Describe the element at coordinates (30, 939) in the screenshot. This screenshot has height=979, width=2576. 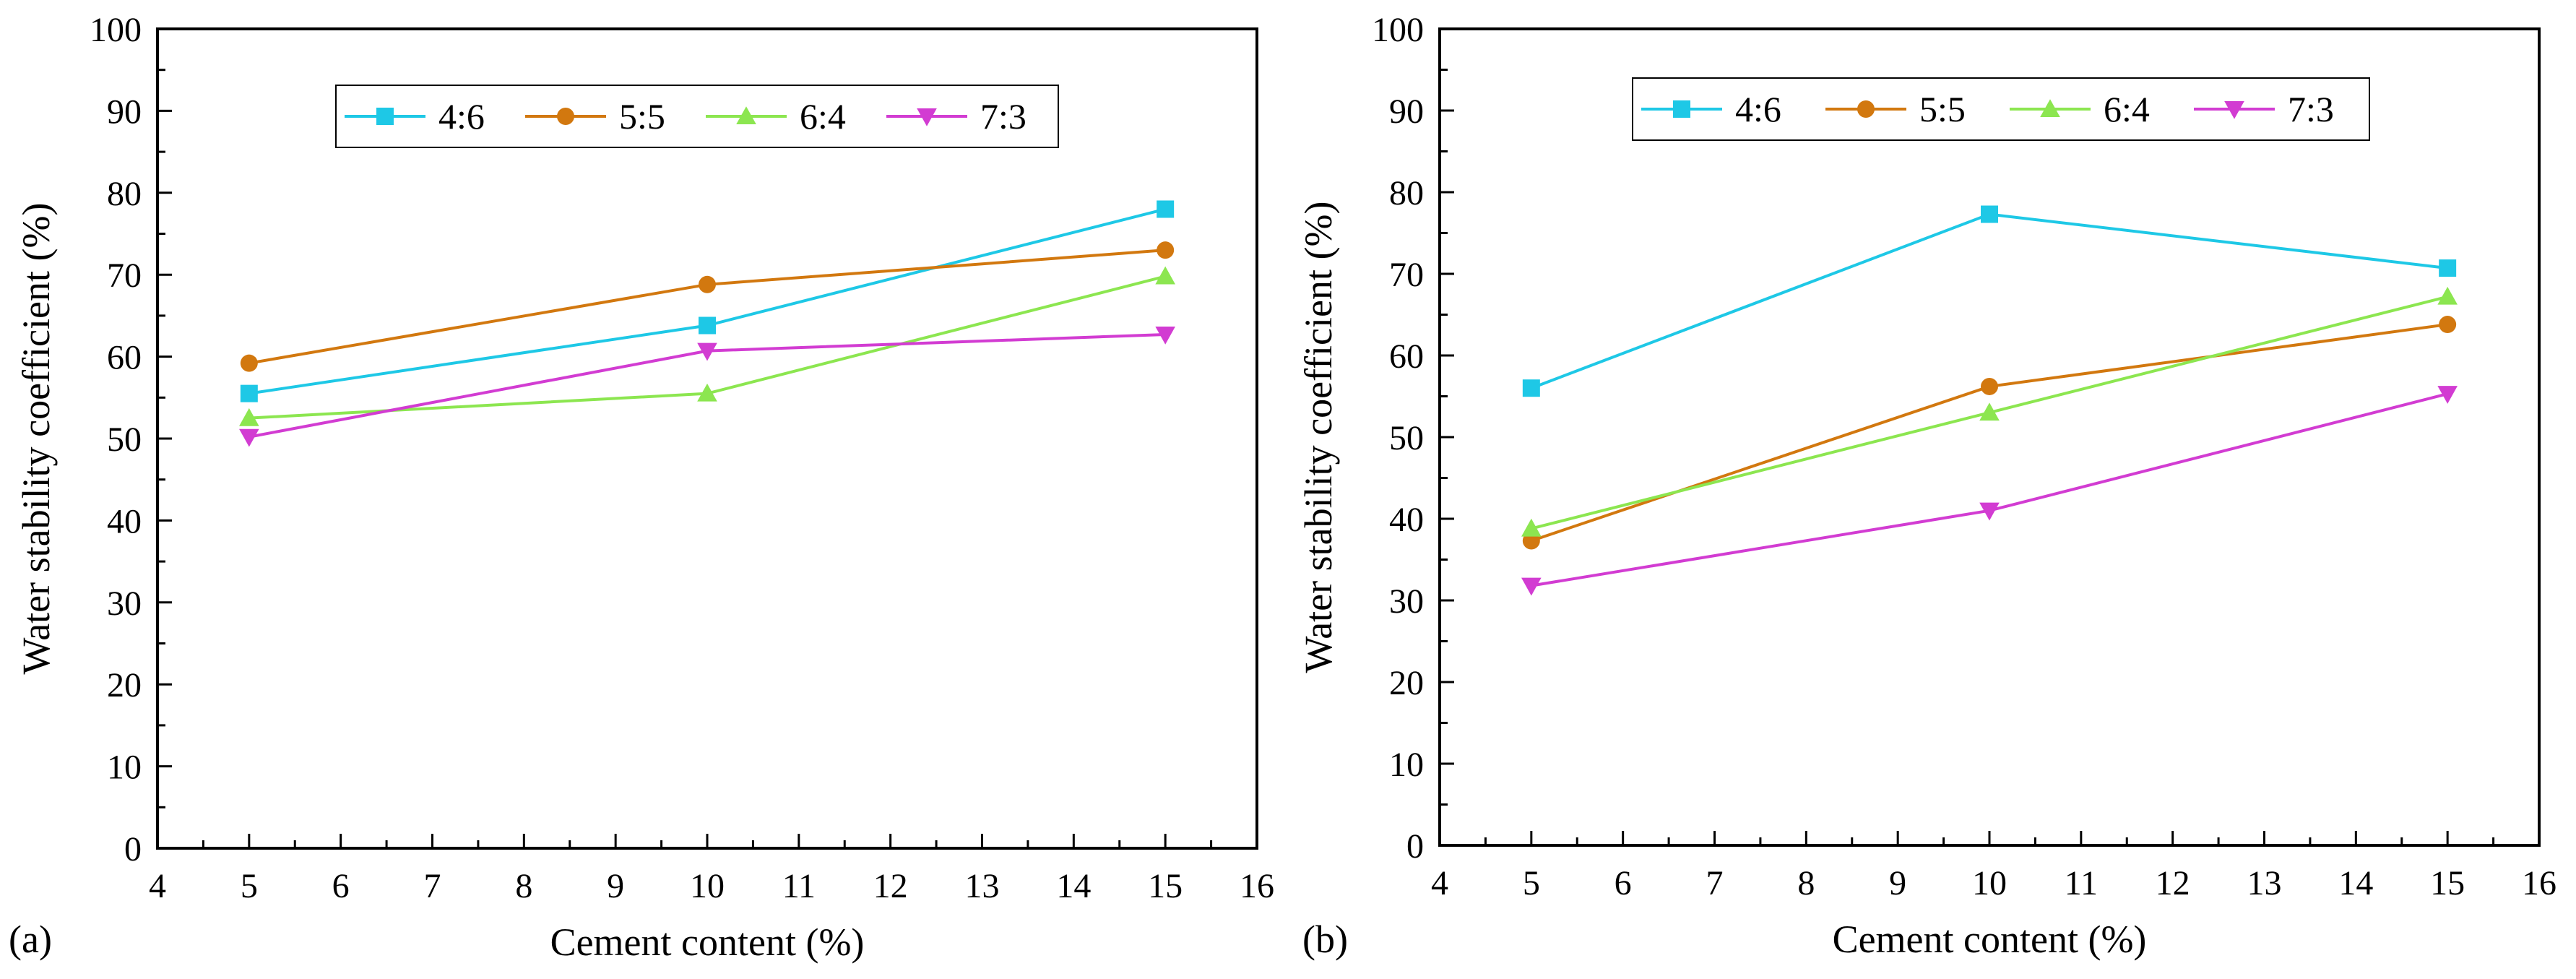
I see `panel-label: (a)` at that location.